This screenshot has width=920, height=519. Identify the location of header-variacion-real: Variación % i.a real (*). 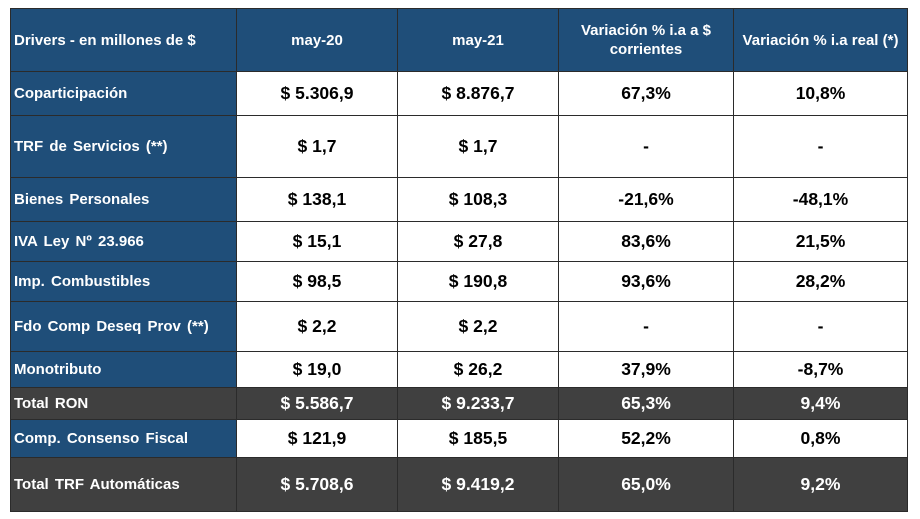
(820, 40).